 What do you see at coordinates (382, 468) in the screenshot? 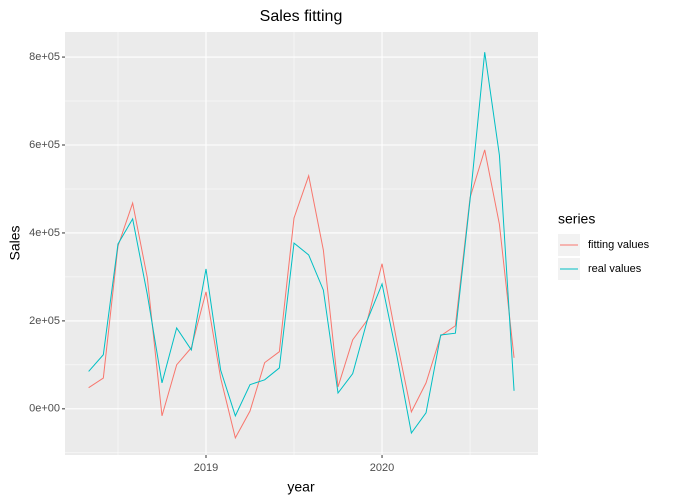
I see `x-tick-label: 2020` at bounding box center [382, 468].